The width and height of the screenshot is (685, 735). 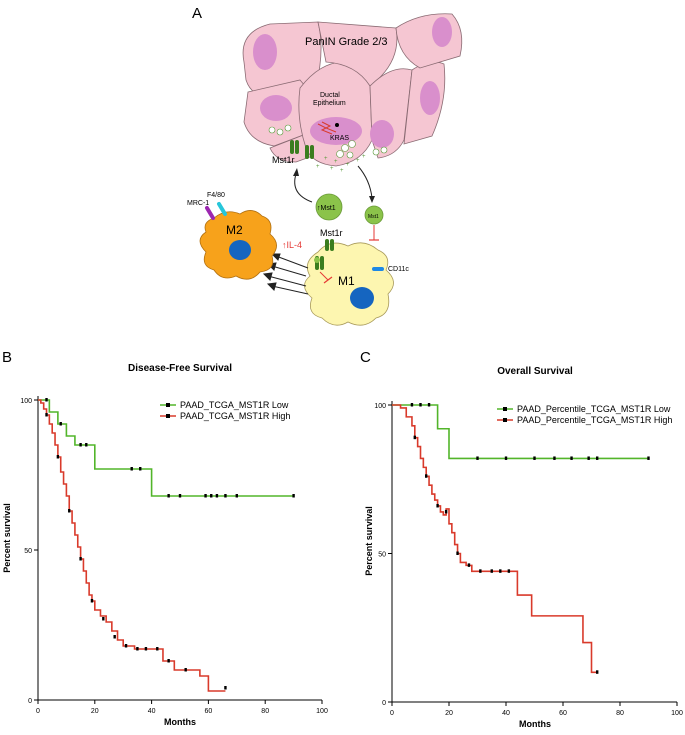 I want to click on paracrine-arrow, so click(x=365, y=182).